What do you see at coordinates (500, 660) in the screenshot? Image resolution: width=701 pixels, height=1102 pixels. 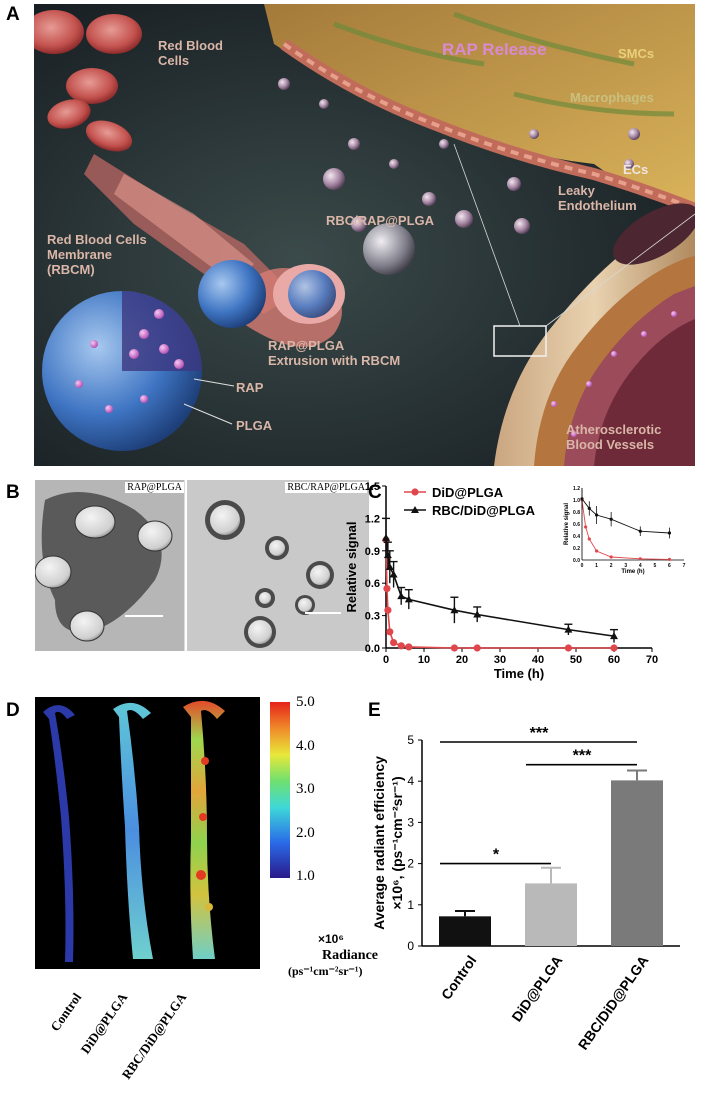 I see `x-tick-label: 30` at bounding box center [500, 660].